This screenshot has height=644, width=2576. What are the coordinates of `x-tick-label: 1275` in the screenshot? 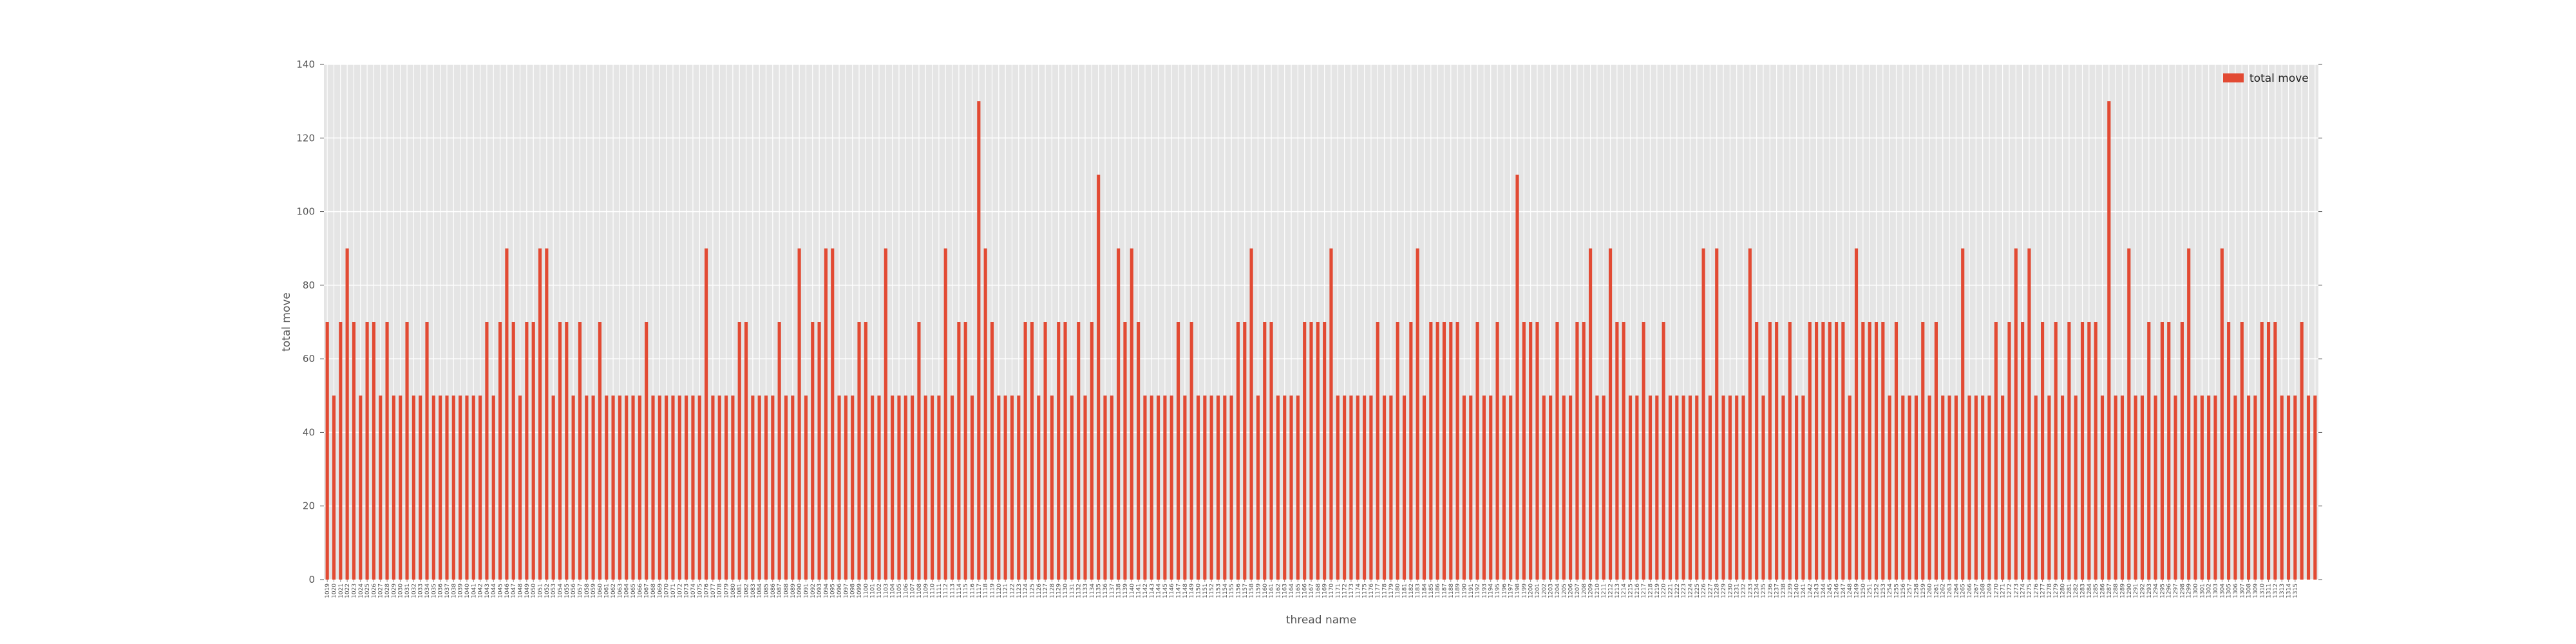 It's located at (2030, 590).